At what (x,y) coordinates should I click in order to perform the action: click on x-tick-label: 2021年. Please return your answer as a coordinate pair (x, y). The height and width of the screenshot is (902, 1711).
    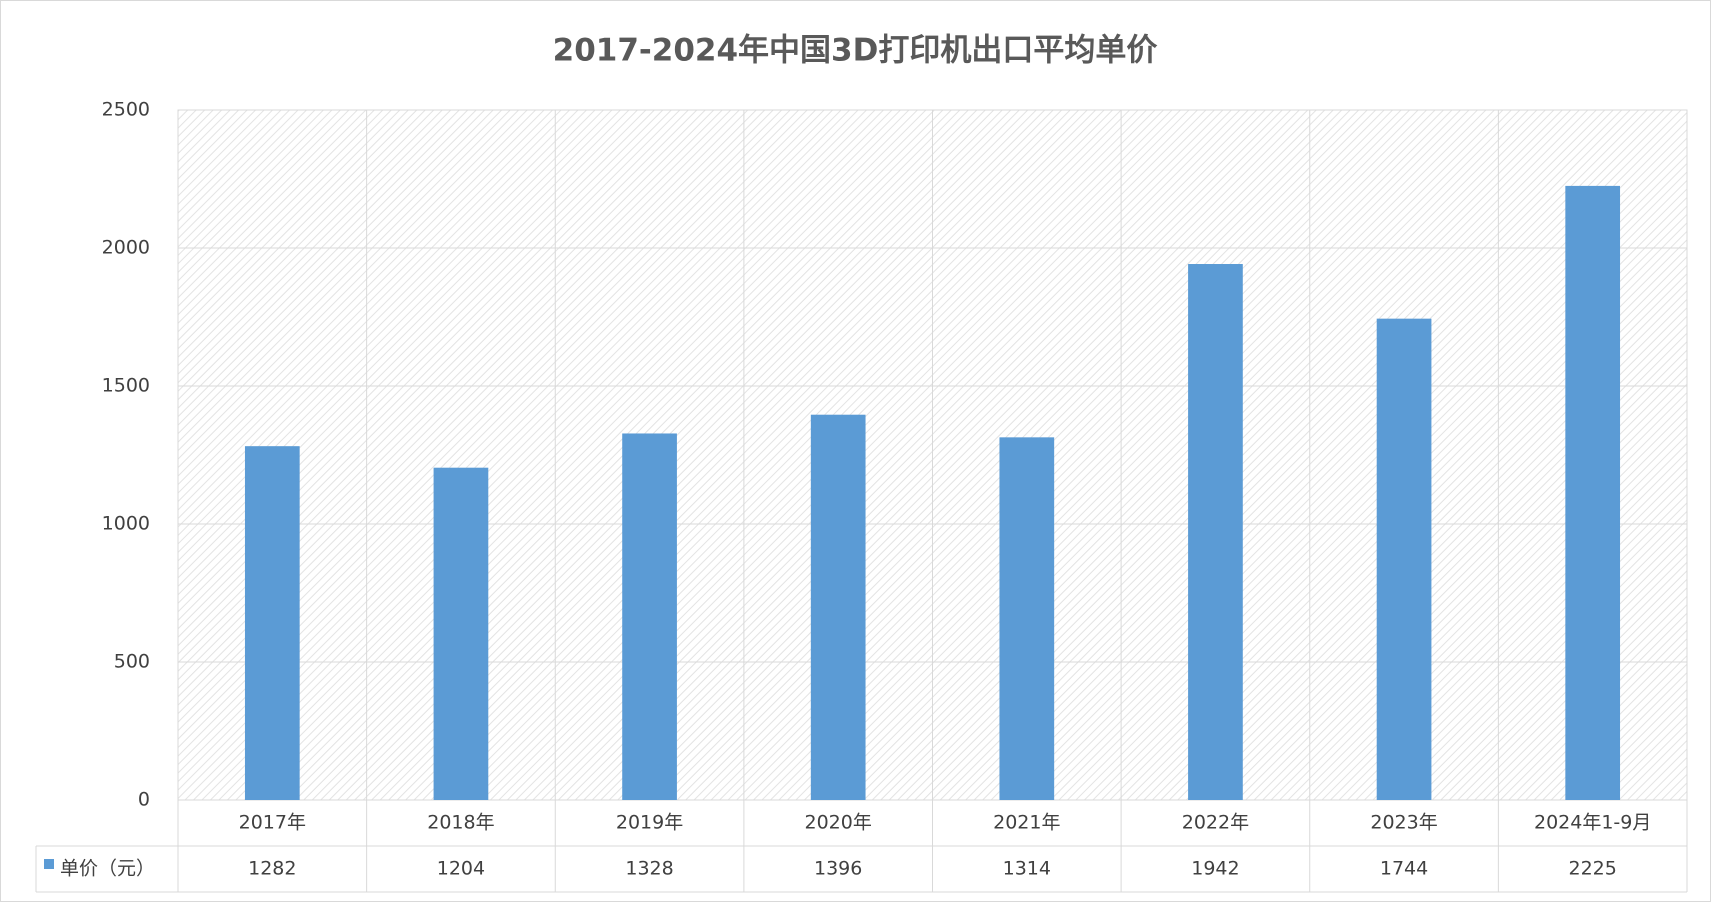
    Looking at the image, I should click on (1026, 823).